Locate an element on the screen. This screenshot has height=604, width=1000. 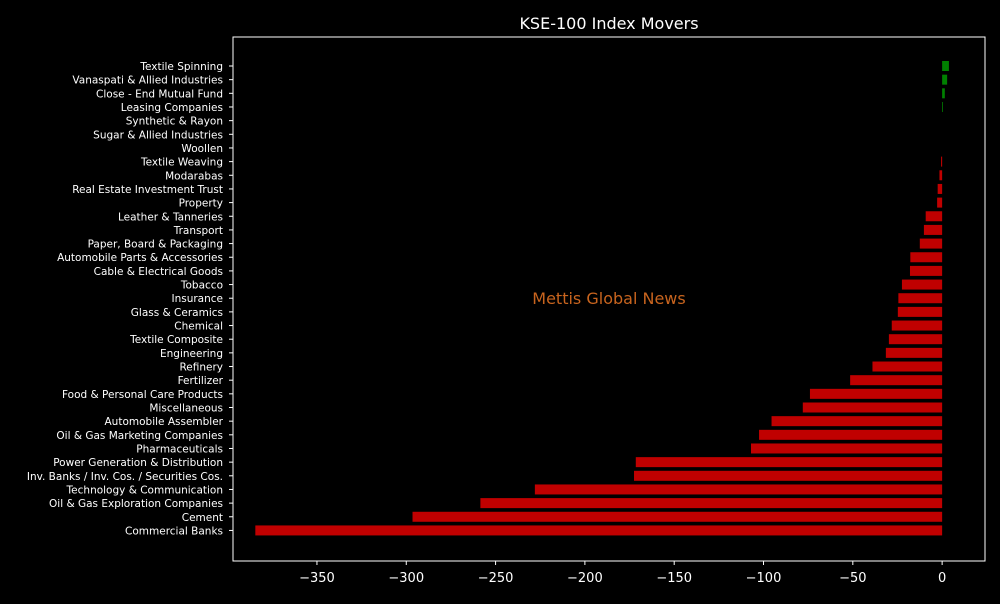
category-label: Woollen is located at coordinates (202, 149).